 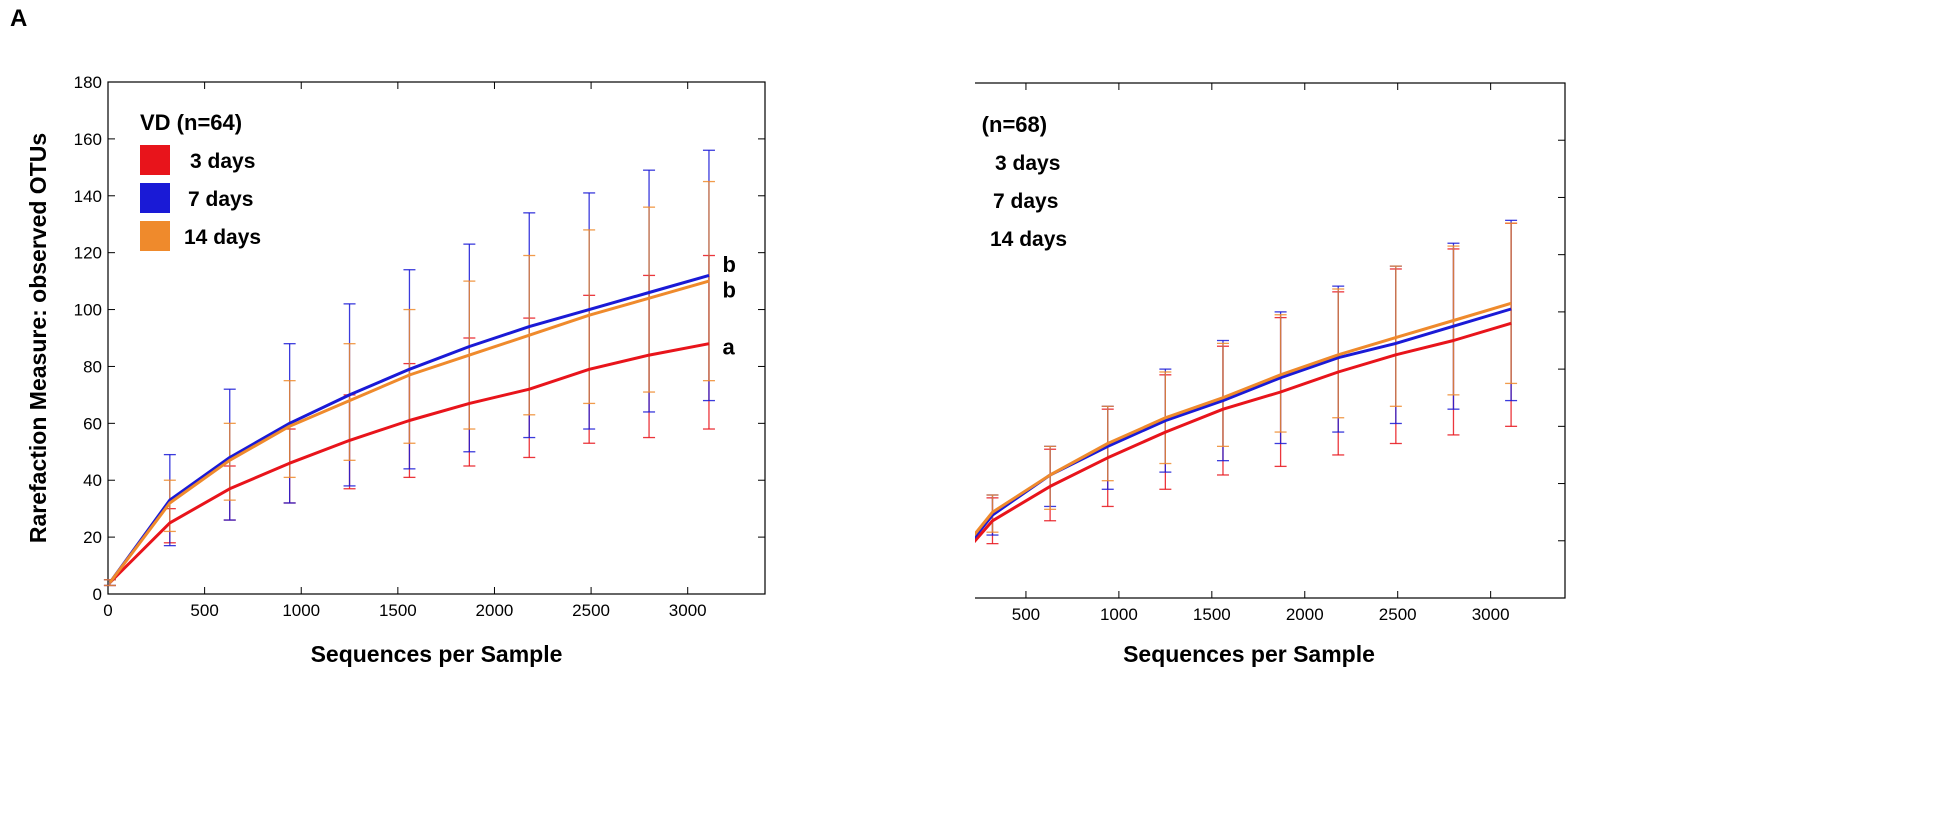 I want to click on y-tick-label: 140, so click(x=88, y=196).